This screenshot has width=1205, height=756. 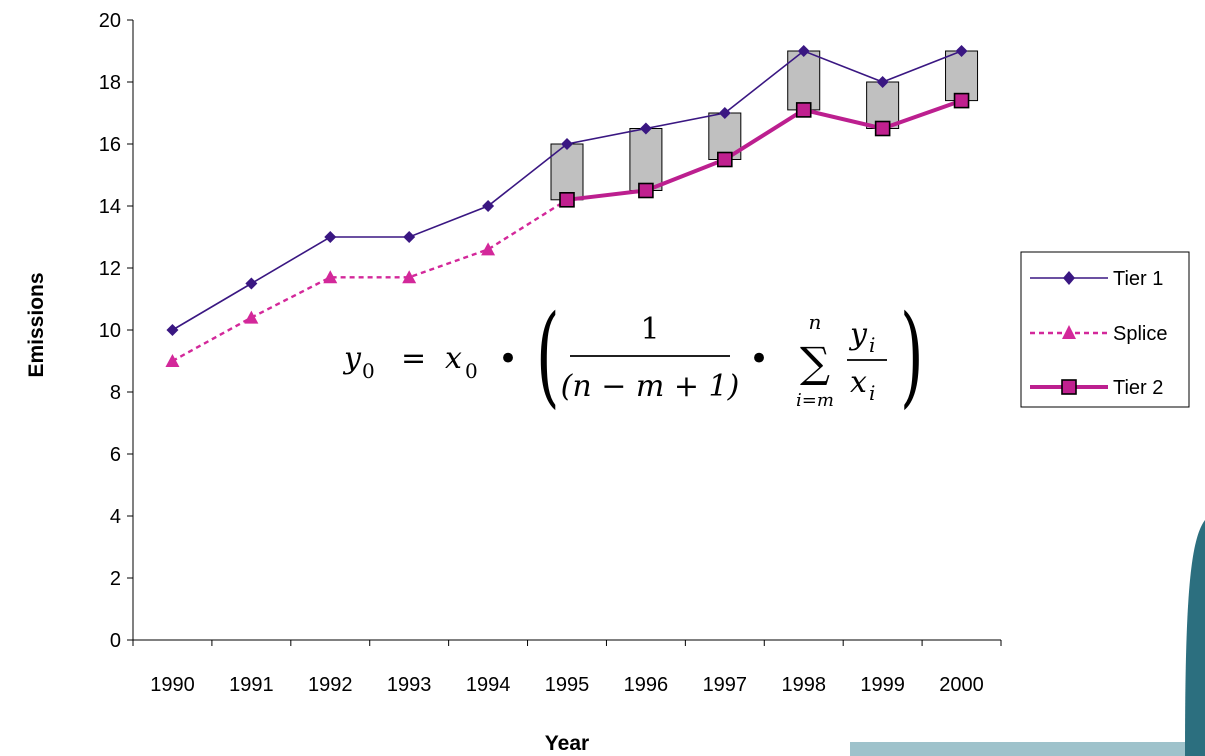 I want to click on formula-sum-lower: i=m, so click(x=815, y=400).